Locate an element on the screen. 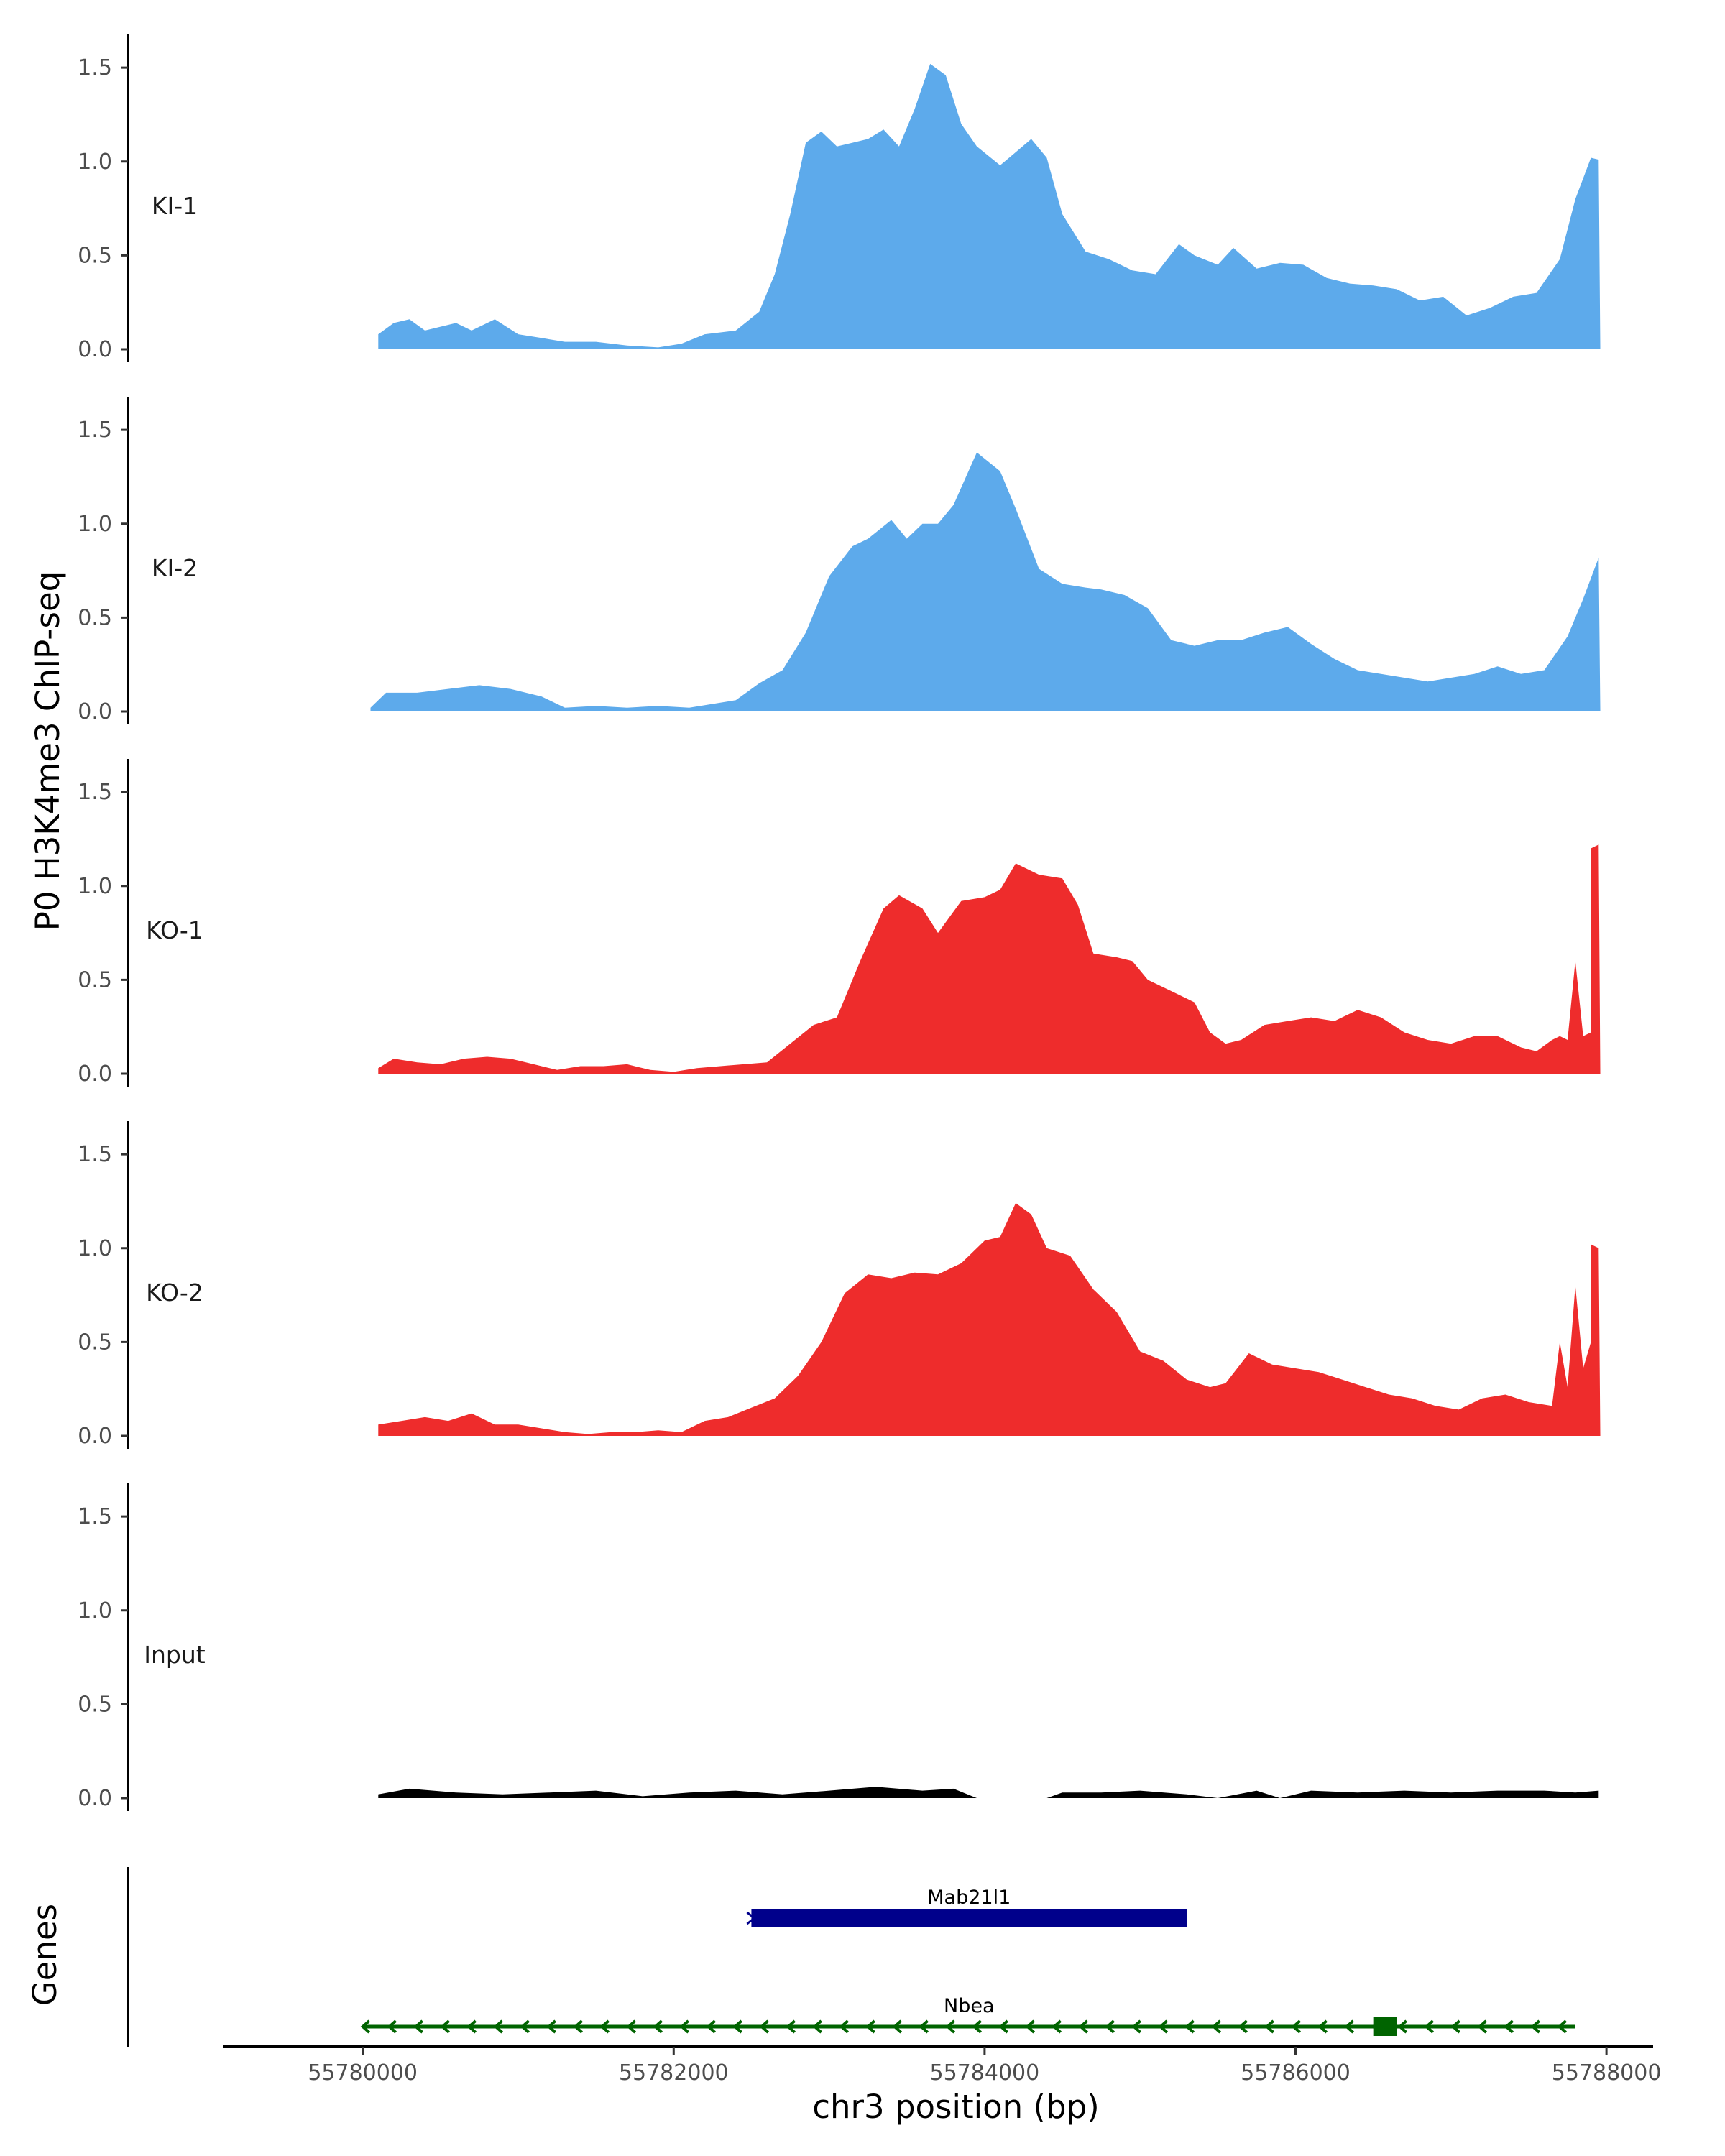 This screenshot has height=2156, width=1725. y-axis-title: P0 H3K4me3 ChIP-seq is located at coordinates (48, 751).